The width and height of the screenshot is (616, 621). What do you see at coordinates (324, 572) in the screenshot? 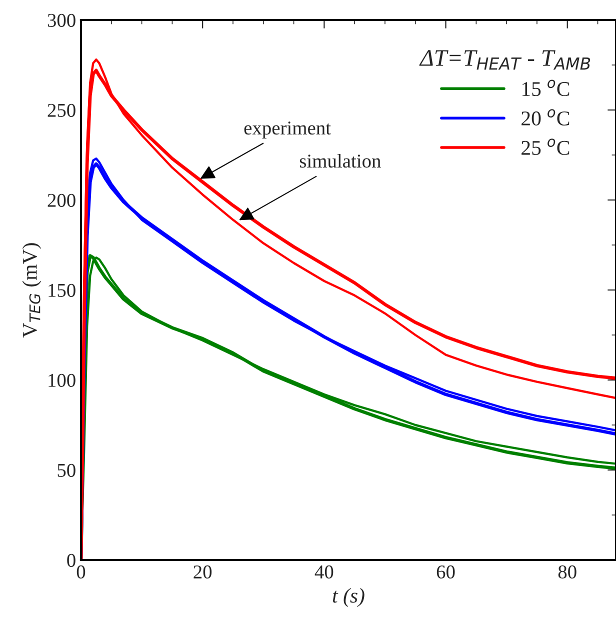
I see `x-tick-label: 40` at bounding box center [324, 572].